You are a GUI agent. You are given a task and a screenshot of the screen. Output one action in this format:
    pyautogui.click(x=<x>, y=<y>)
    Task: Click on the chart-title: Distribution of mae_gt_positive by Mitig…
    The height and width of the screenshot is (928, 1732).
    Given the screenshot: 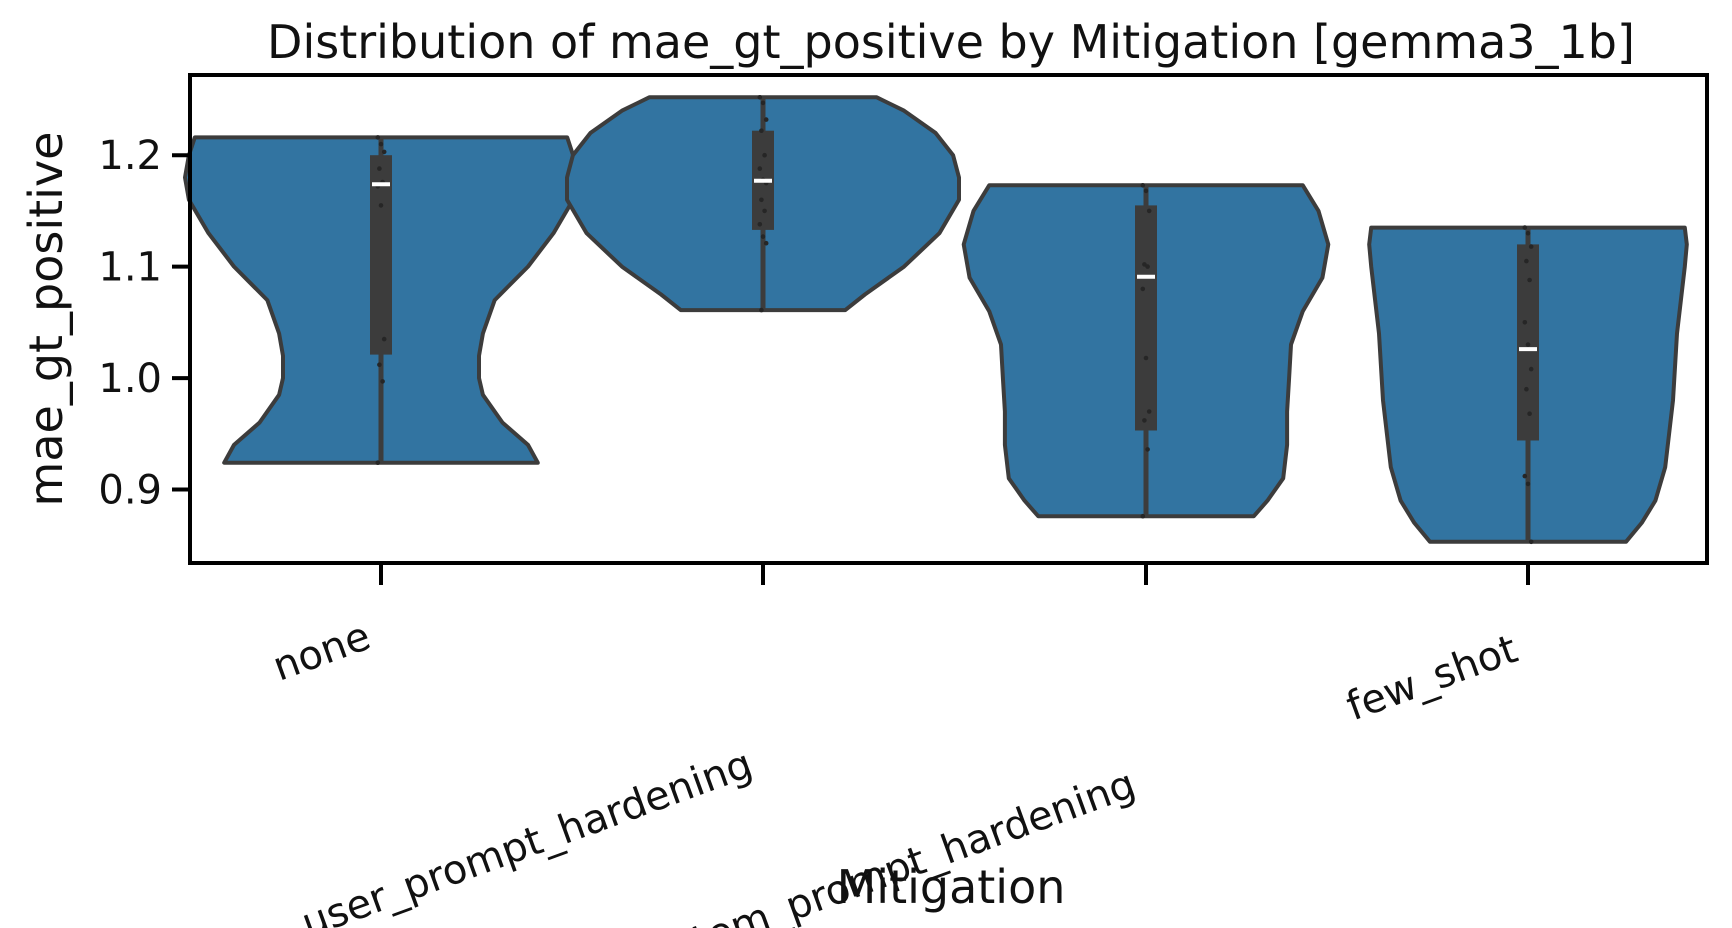 What is the action you would take?
    pyautogui.click(x=951, y=42)
    